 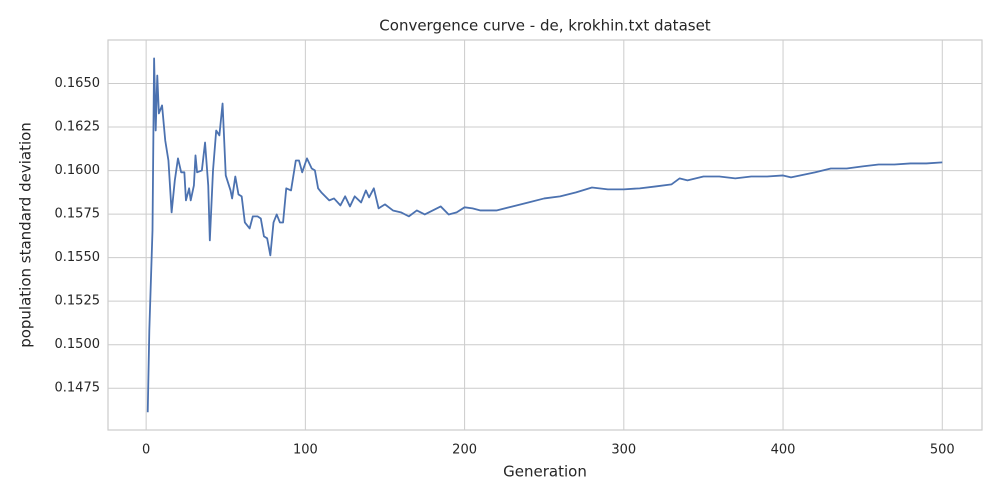 I want to click on y-tick-label: 0.1550, so click(x=78, y=257).